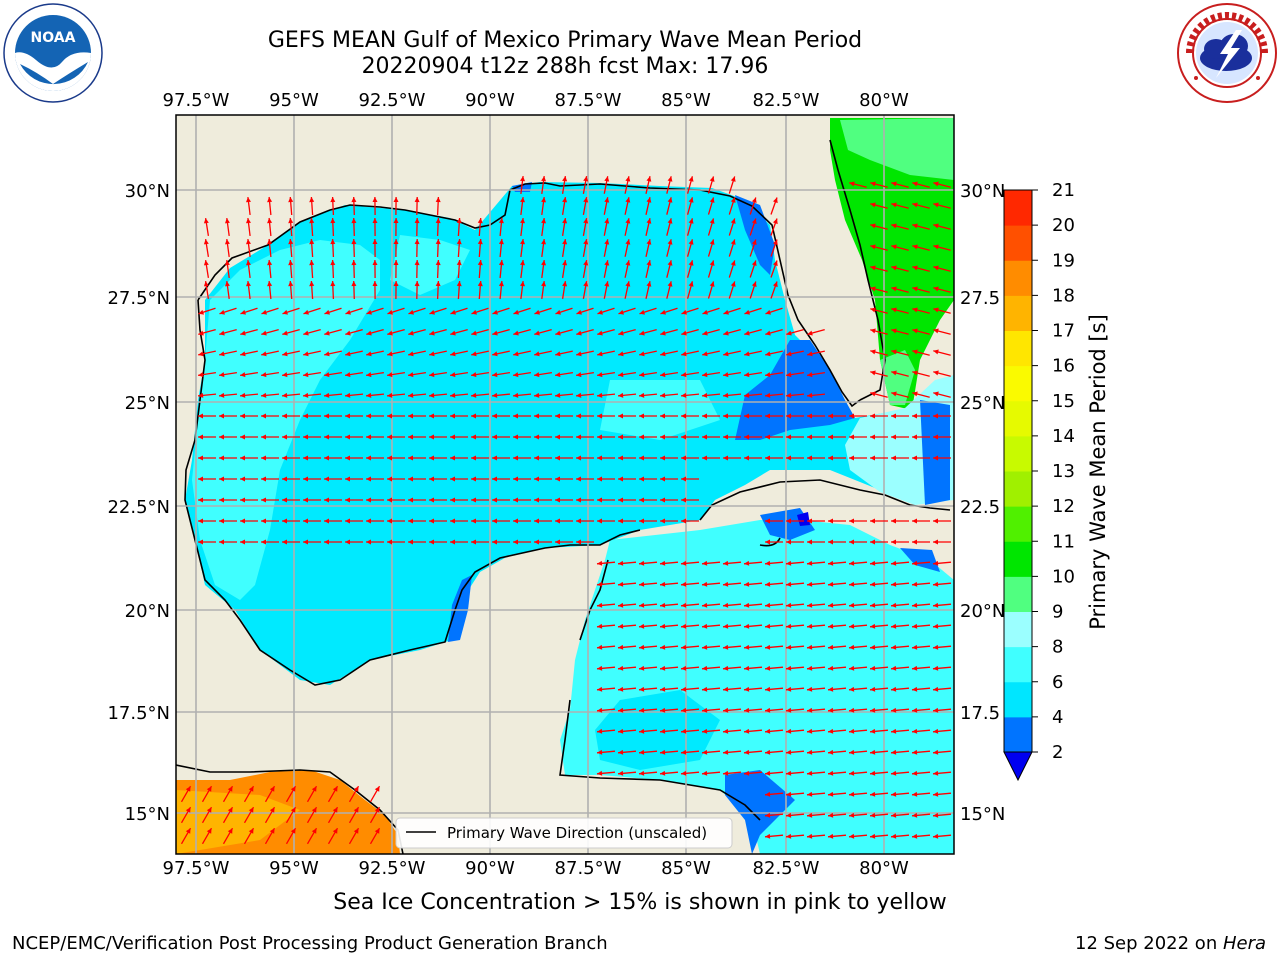  Describe the element at coordinates (897, 377) in the screenshot. I see `atlantic-lightgreen` at that location.